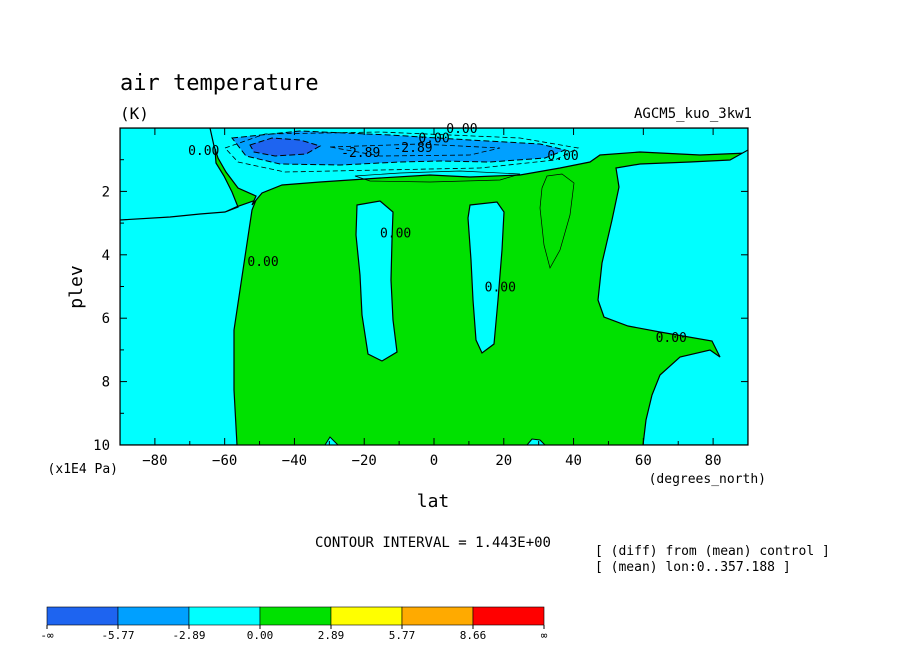  Describe the element at coordinates (76, 286) in the screenshot. I see `y-axis-label: plev` at that location.